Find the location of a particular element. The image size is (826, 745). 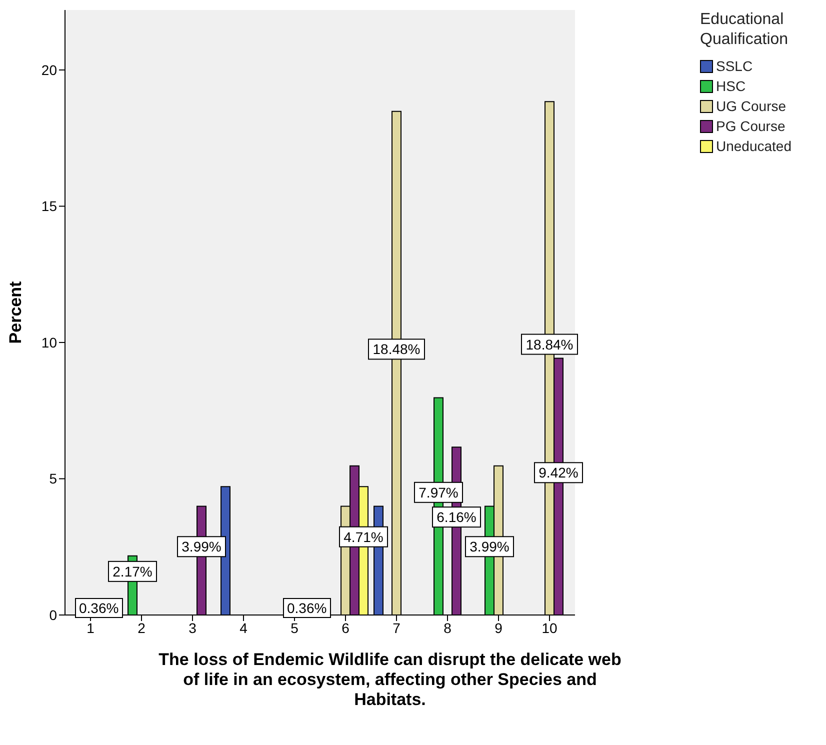

legend-label: Uneducated is located at coordinates (754, 146).